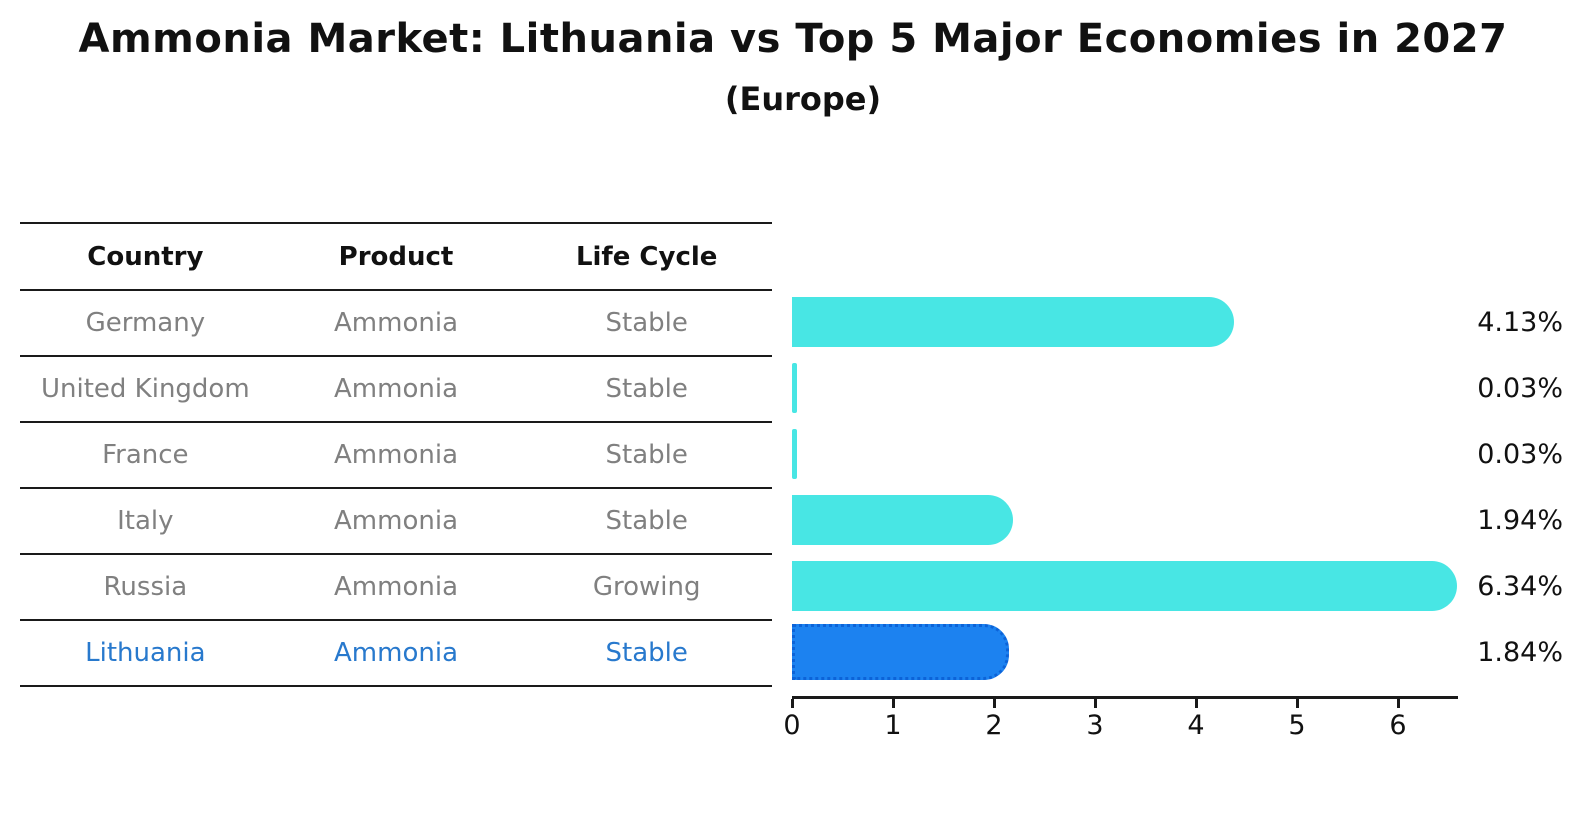  I want to click on value-label-column: 4.13% 0.03% 0.03% 1.94% 6.34% 1.84%, so click(1490, 487).